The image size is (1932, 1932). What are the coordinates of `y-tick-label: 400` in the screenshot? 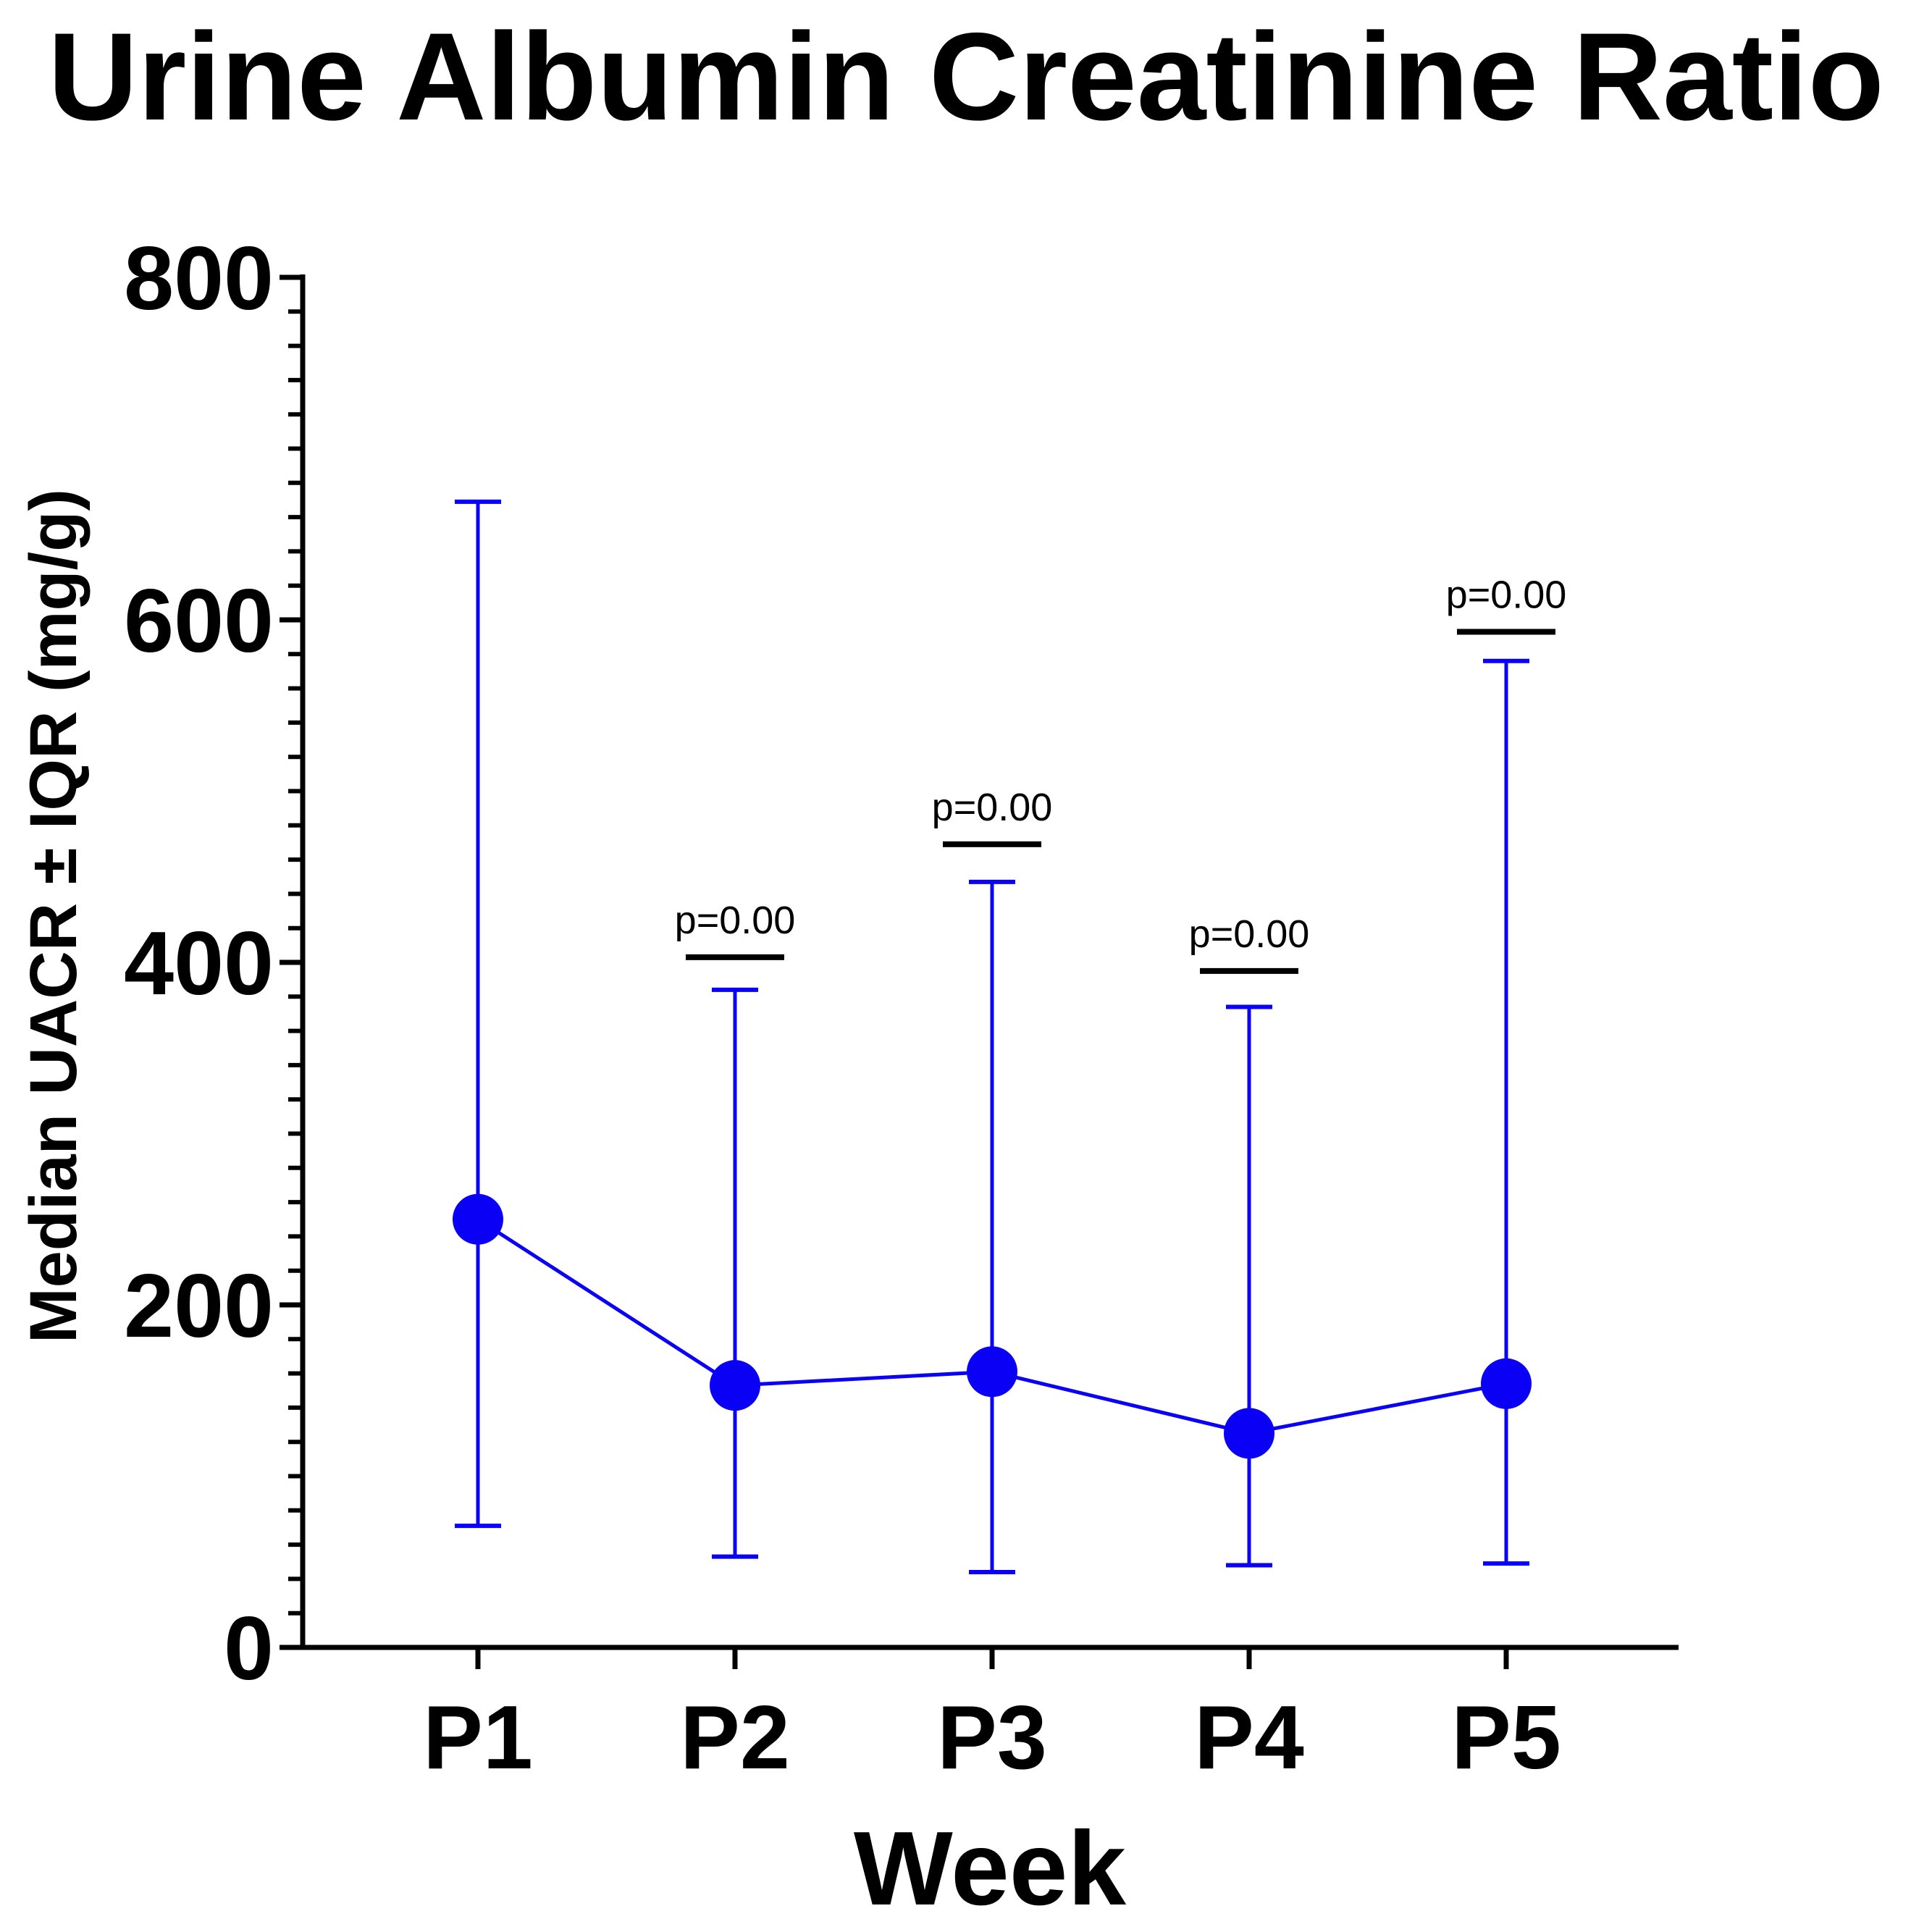 It's located at (199, 964).